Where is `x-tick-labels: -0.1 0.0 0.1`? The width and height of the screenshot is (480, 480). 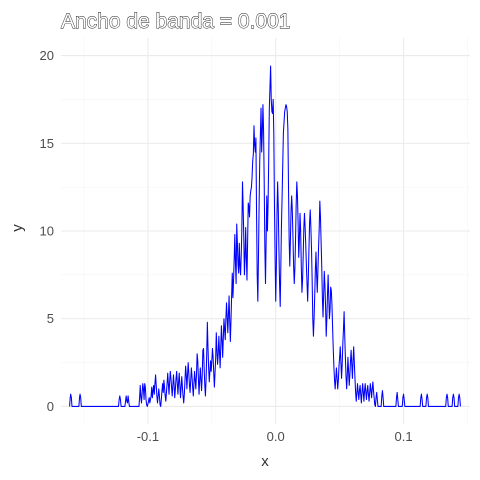 x-tick-labels: -0.1 0.0 0.1 is located at coordinates (275, 436).